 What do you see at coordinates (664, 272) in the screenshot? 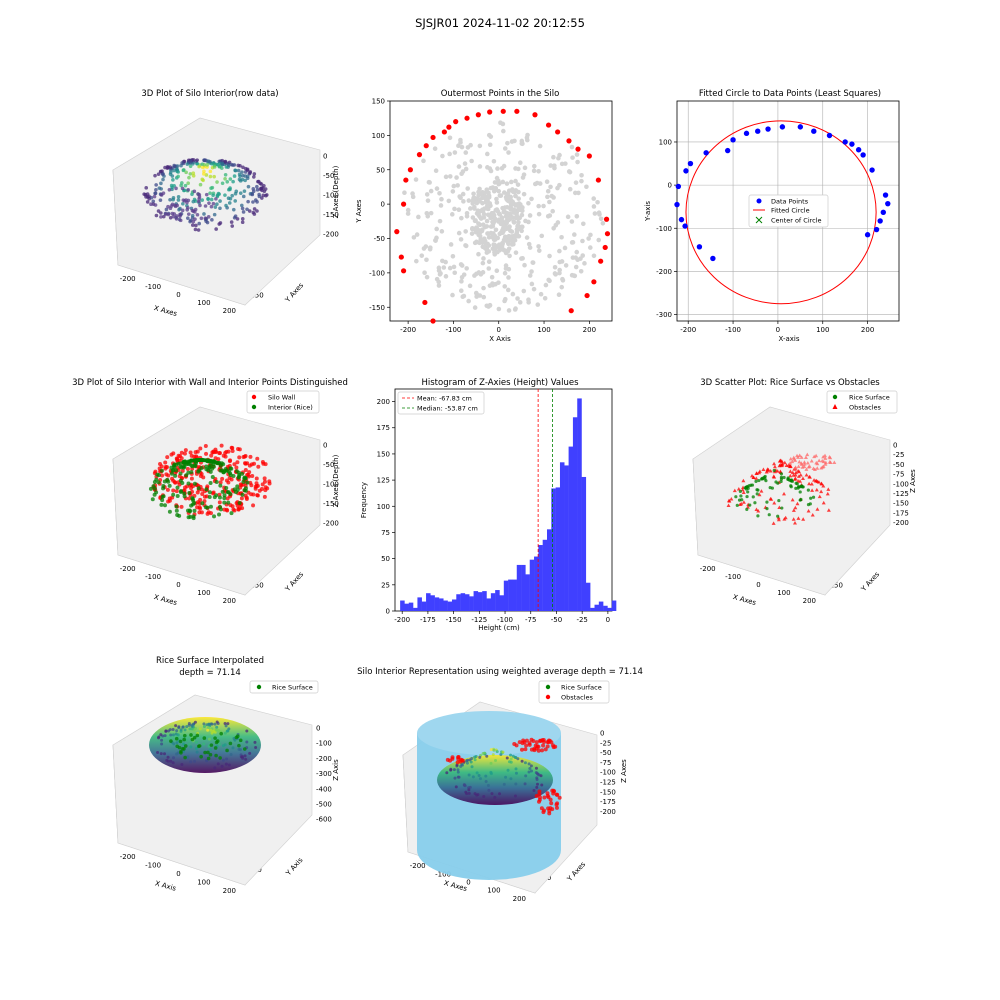
I see `p3-ytick-label: -200` at bounding box center [664, 272].